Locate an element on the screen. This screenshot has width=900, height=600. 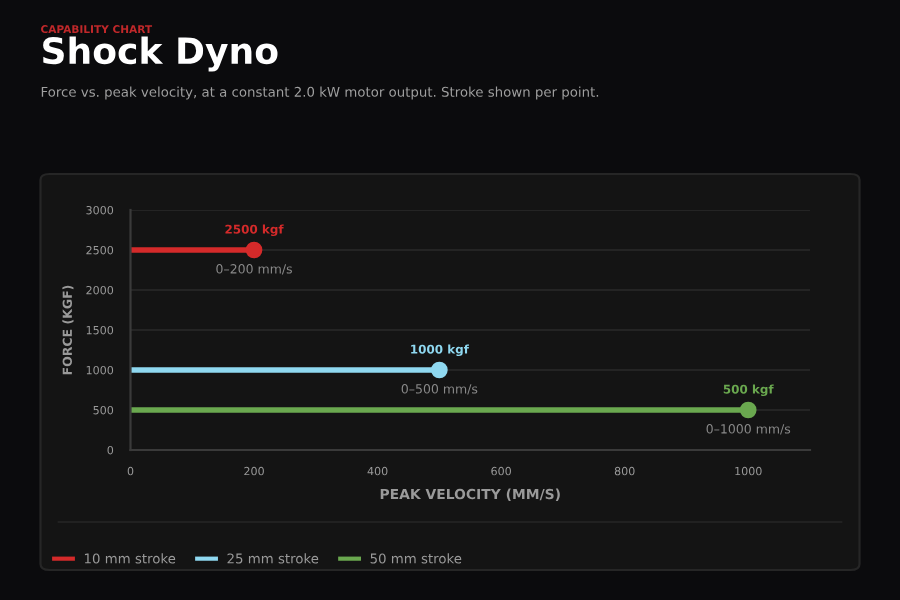
chart-title: Shock Dyno is located at coordinates (160, 54).